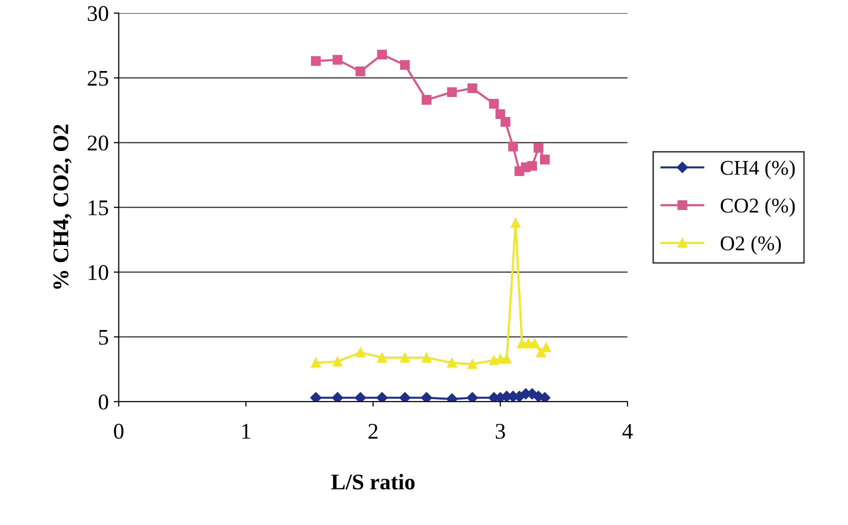 The width and height of the screenshot is (848, 525). What do you see at coordinates (627, 431) in the screenshot?
I see `x-tick-label: 4` at bounding box center [627, 431].